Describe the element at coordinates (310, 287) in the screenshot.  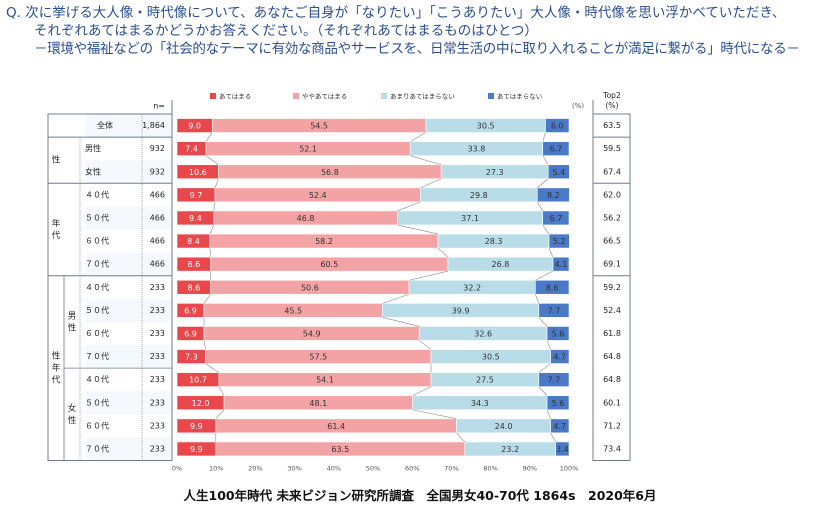
I see `data-label: 50.6` at that location.